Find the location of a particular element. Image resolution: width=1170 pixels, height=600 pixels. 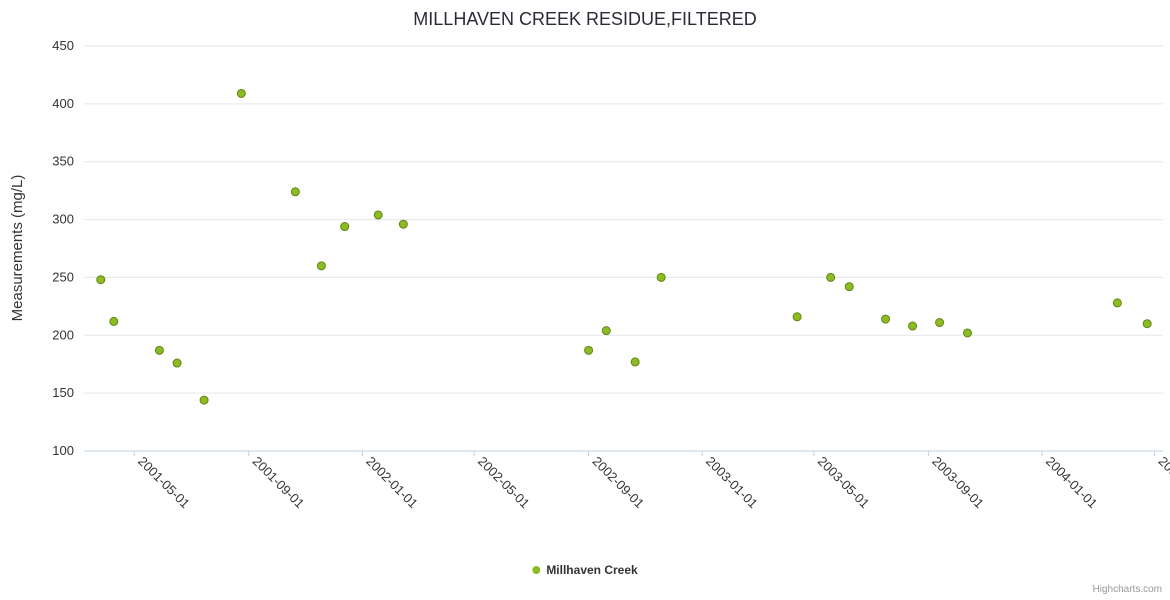

legend-item-millhaven-creek: Millhaven Creek is located at coordinates (585, 570).